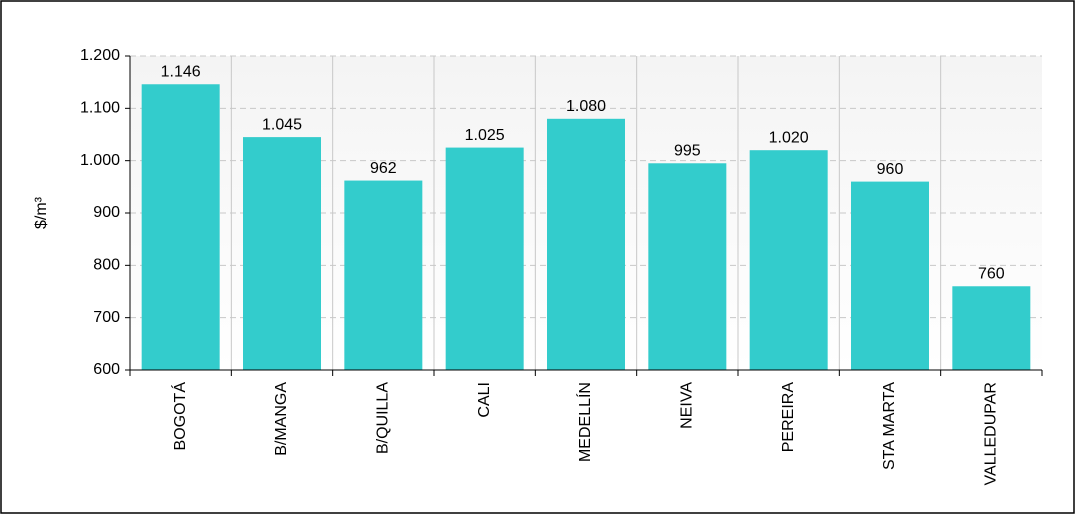 The image size is (1076, 515). Describe the element at coordinates (100, 160) in the screenshot. I see `y-tick-label: 1.000` at that location.